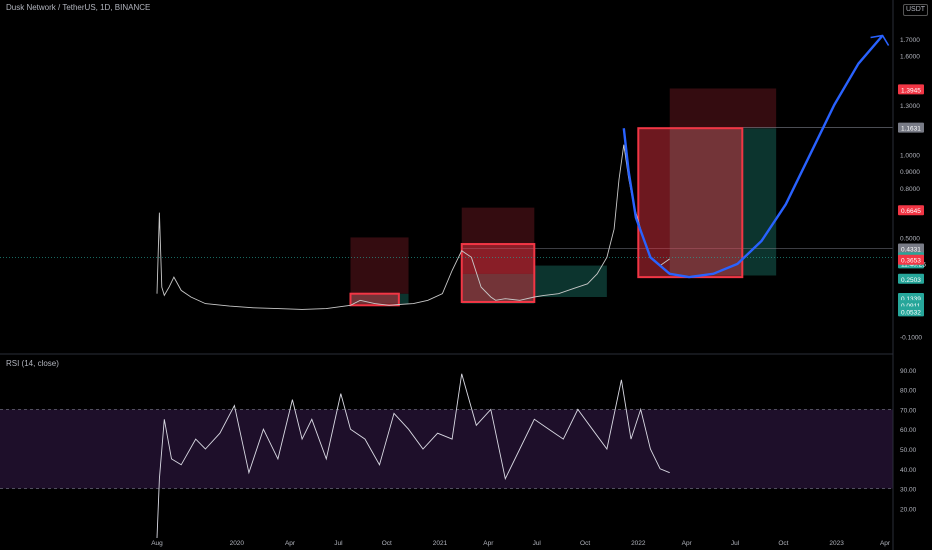 Image resolution: width=932 pixels, height=550 pixels. I want to click on price-tag-label: 11:40:25, so click(913, 264).